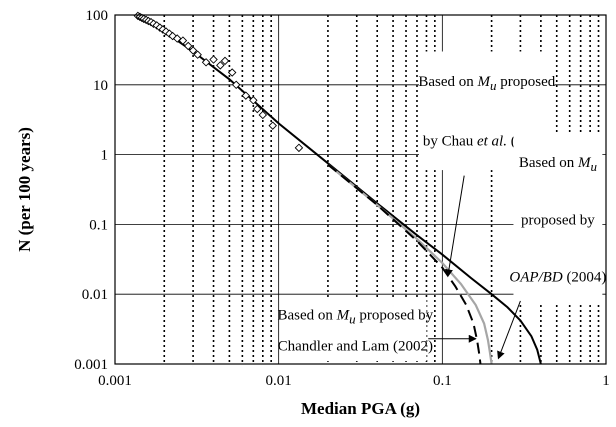 The height and width of the screenshot is (427, 616). What do you see at coordinates (100, 86) in the screenshot?
I see `y-tick-label: 10` at bounding box center [100, 86].